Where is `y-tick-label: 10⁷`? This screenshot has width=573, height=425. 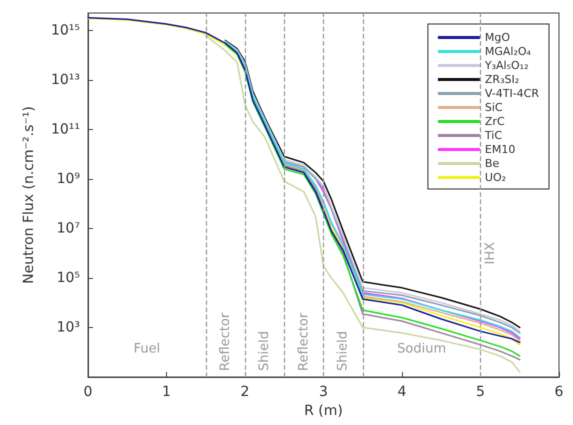 y-tick-label: 10⁷ is located at coordinates (68, 228).